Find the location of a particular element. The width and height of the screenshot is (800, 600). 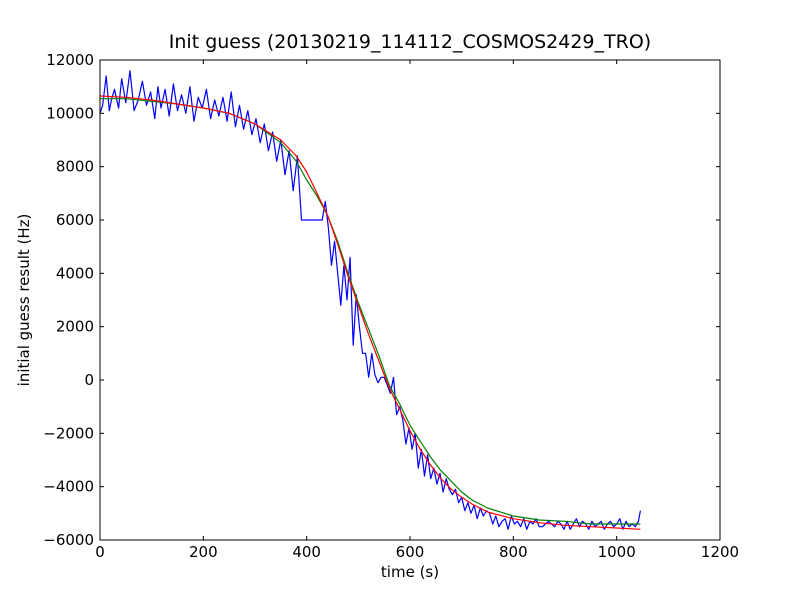

x-tick-label: 1200 is located at coordinates (720, 552).